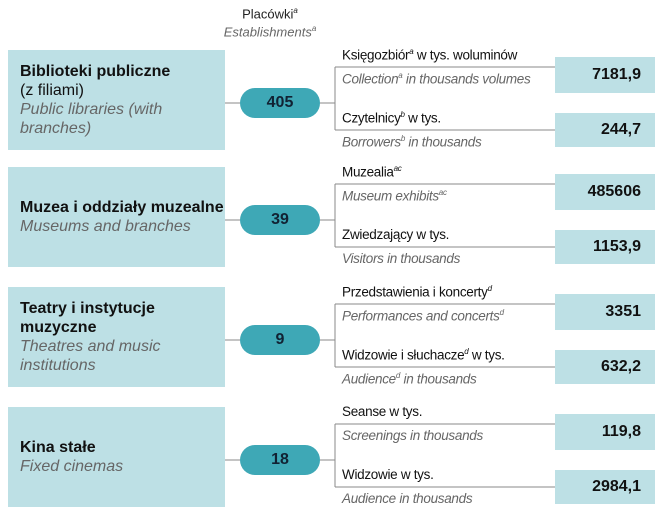 The height and width of the screenshot is (530, 663). I want to click on metric-value: 3351, so click(605, 312).